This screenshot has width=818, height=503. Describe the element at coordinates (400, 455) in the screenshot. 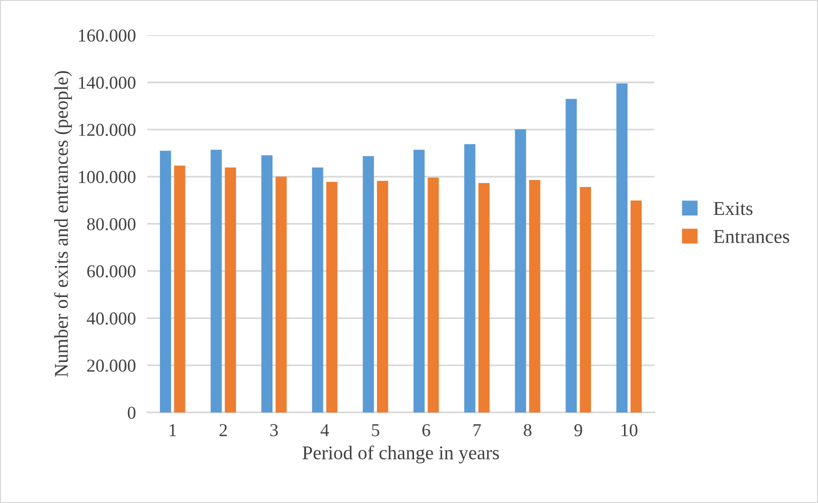

I see `x-axis-title: Period of change in years` at that location.